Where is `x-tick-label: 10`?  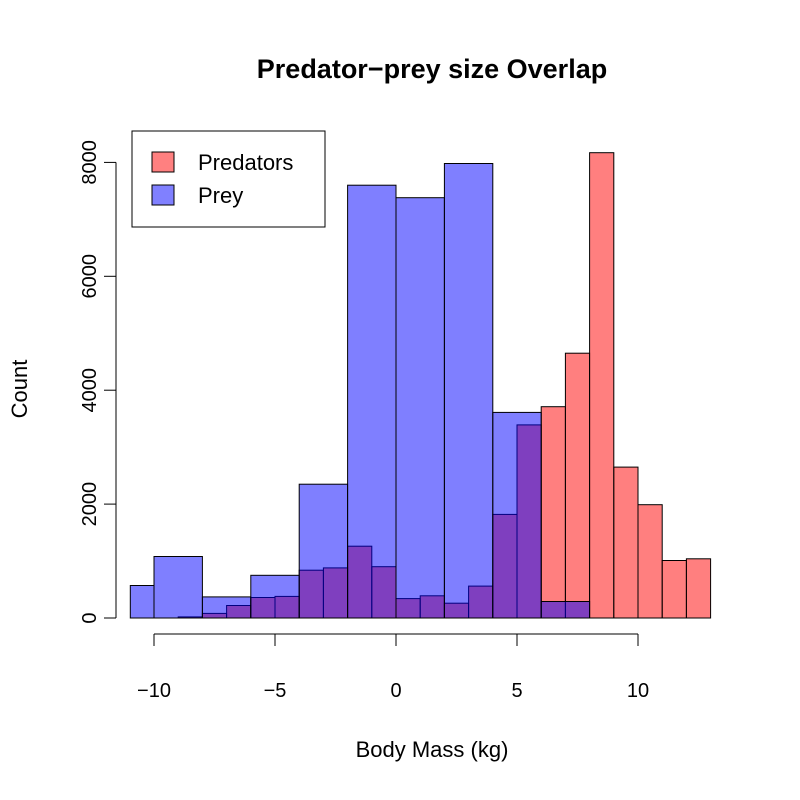 x-tick-label: 10 is located at coordinates (638, 691).